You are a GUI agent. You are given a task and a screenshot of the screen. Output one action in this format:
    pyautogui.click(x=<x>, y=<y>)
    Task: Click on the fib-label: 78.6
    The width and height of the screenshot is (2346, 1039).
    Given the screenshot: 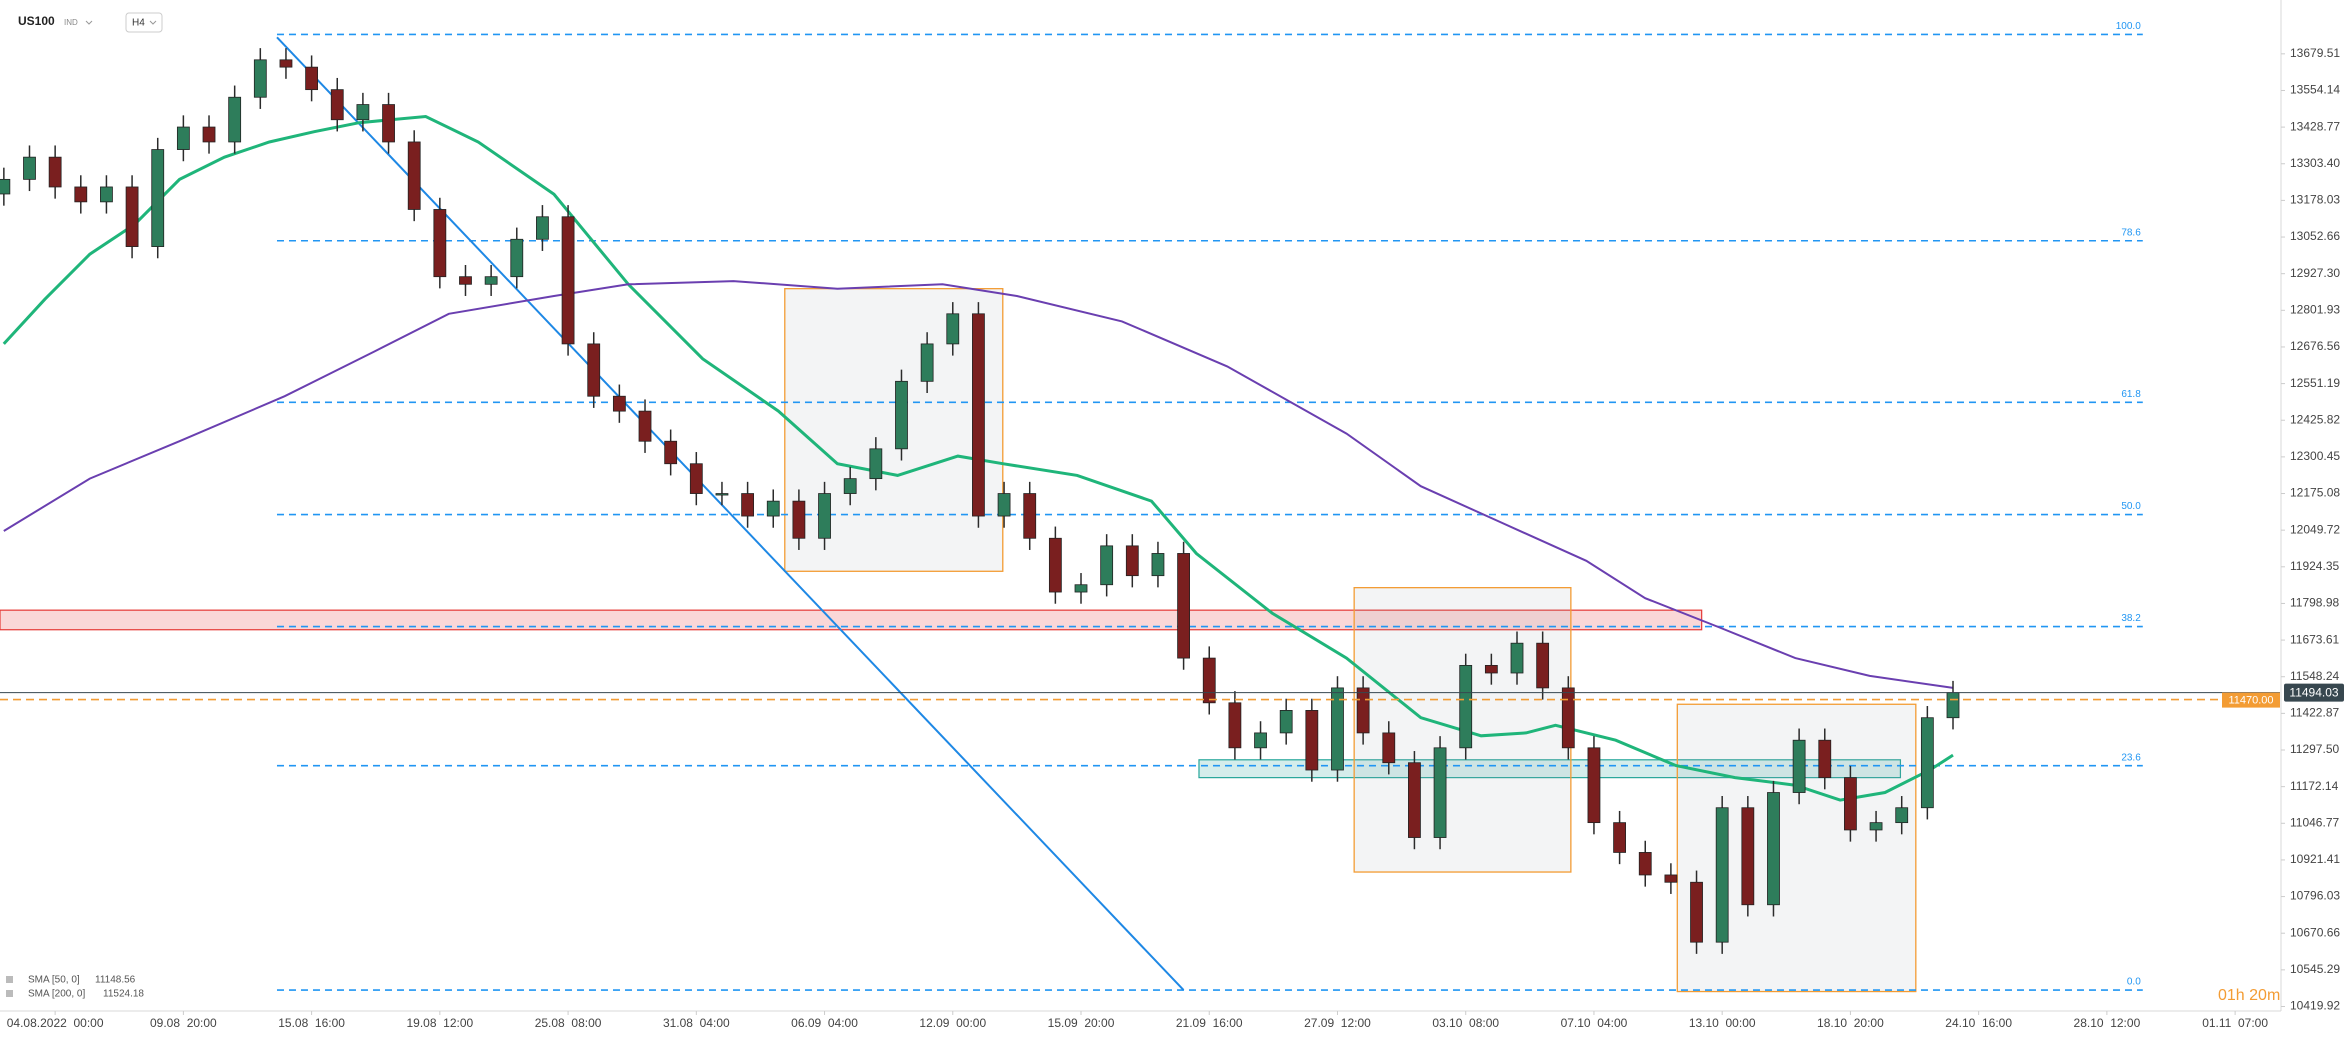 What is the action you would take?
    pyautogui.click(x=2131, y=232)
    